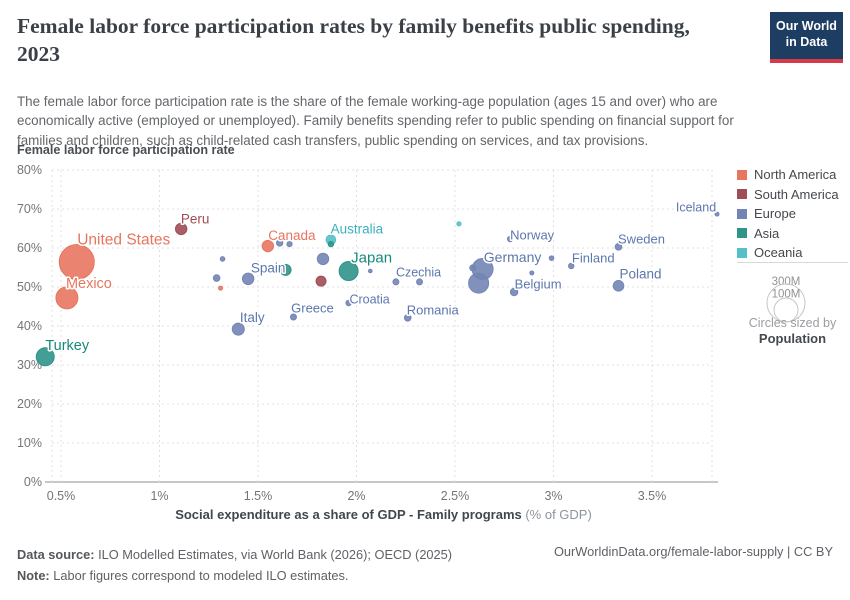  Describe the element at coordinates (788, 252) in the screenshot. I see `legend-item-oceania: Oceania` at that location.